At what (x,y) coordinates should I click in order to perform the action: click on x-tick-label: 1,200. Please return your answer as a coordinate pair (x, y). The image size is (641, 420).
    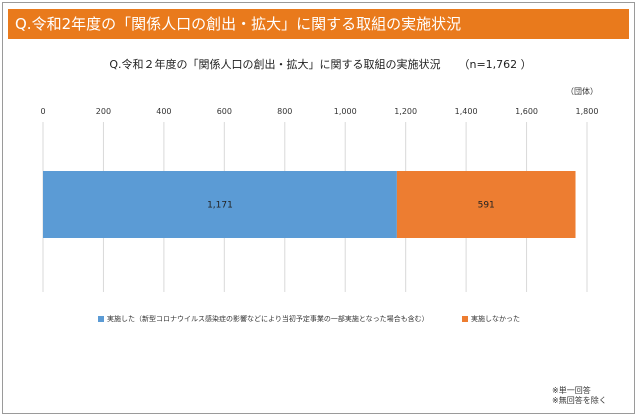
    Looking at the image, I should click on (405, 111).